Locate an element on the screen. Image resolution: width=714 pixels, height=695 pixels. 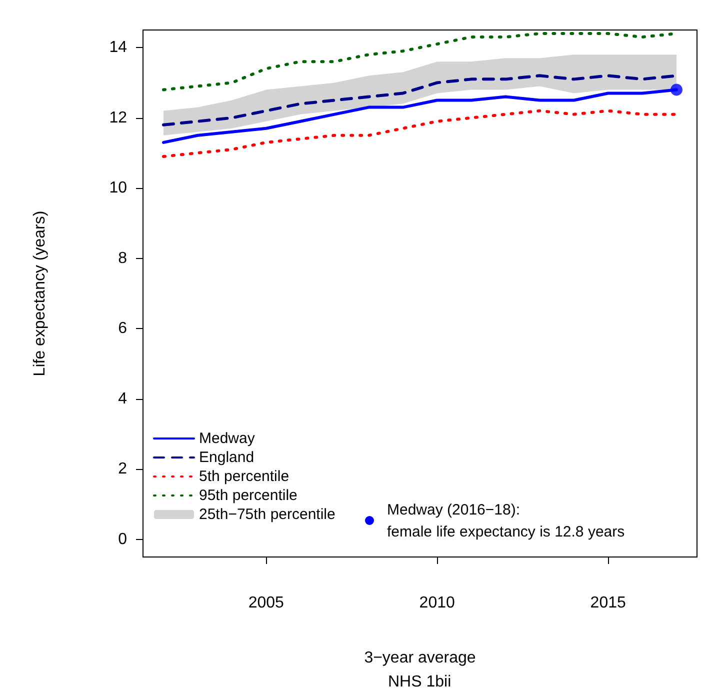
x-tick-label: 2015 is located at coordinates (608, 603).